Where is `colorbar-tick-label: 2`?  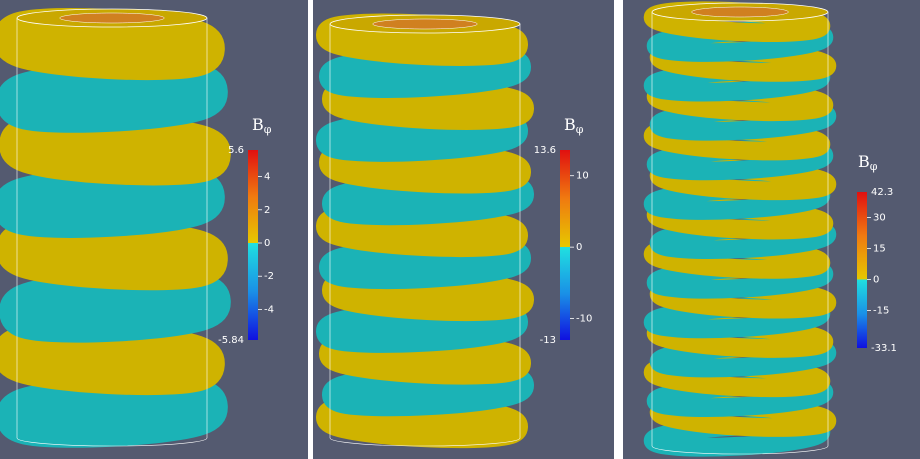
colorbar-tick-label: 2 is located at coordinates (267, 210).